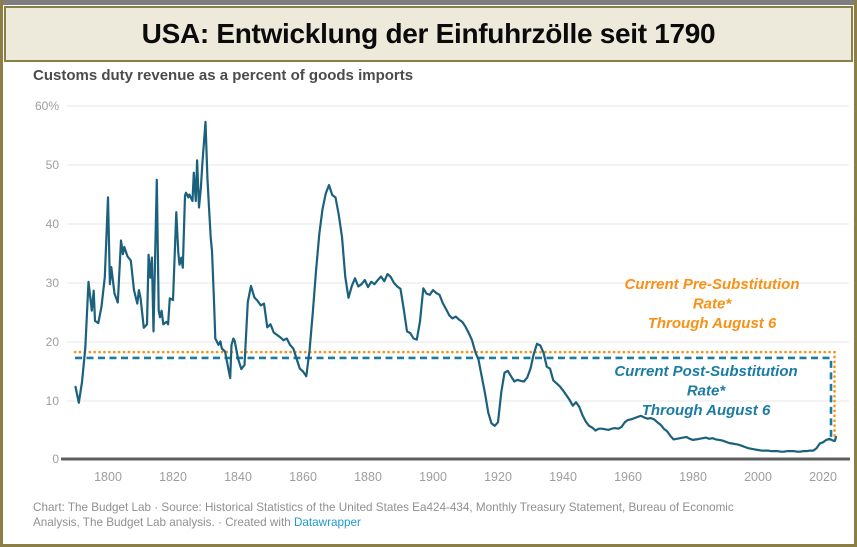 This screenshot has width=857, height=547. I want to click on x-axis-label: 1900, so click(433, 477).